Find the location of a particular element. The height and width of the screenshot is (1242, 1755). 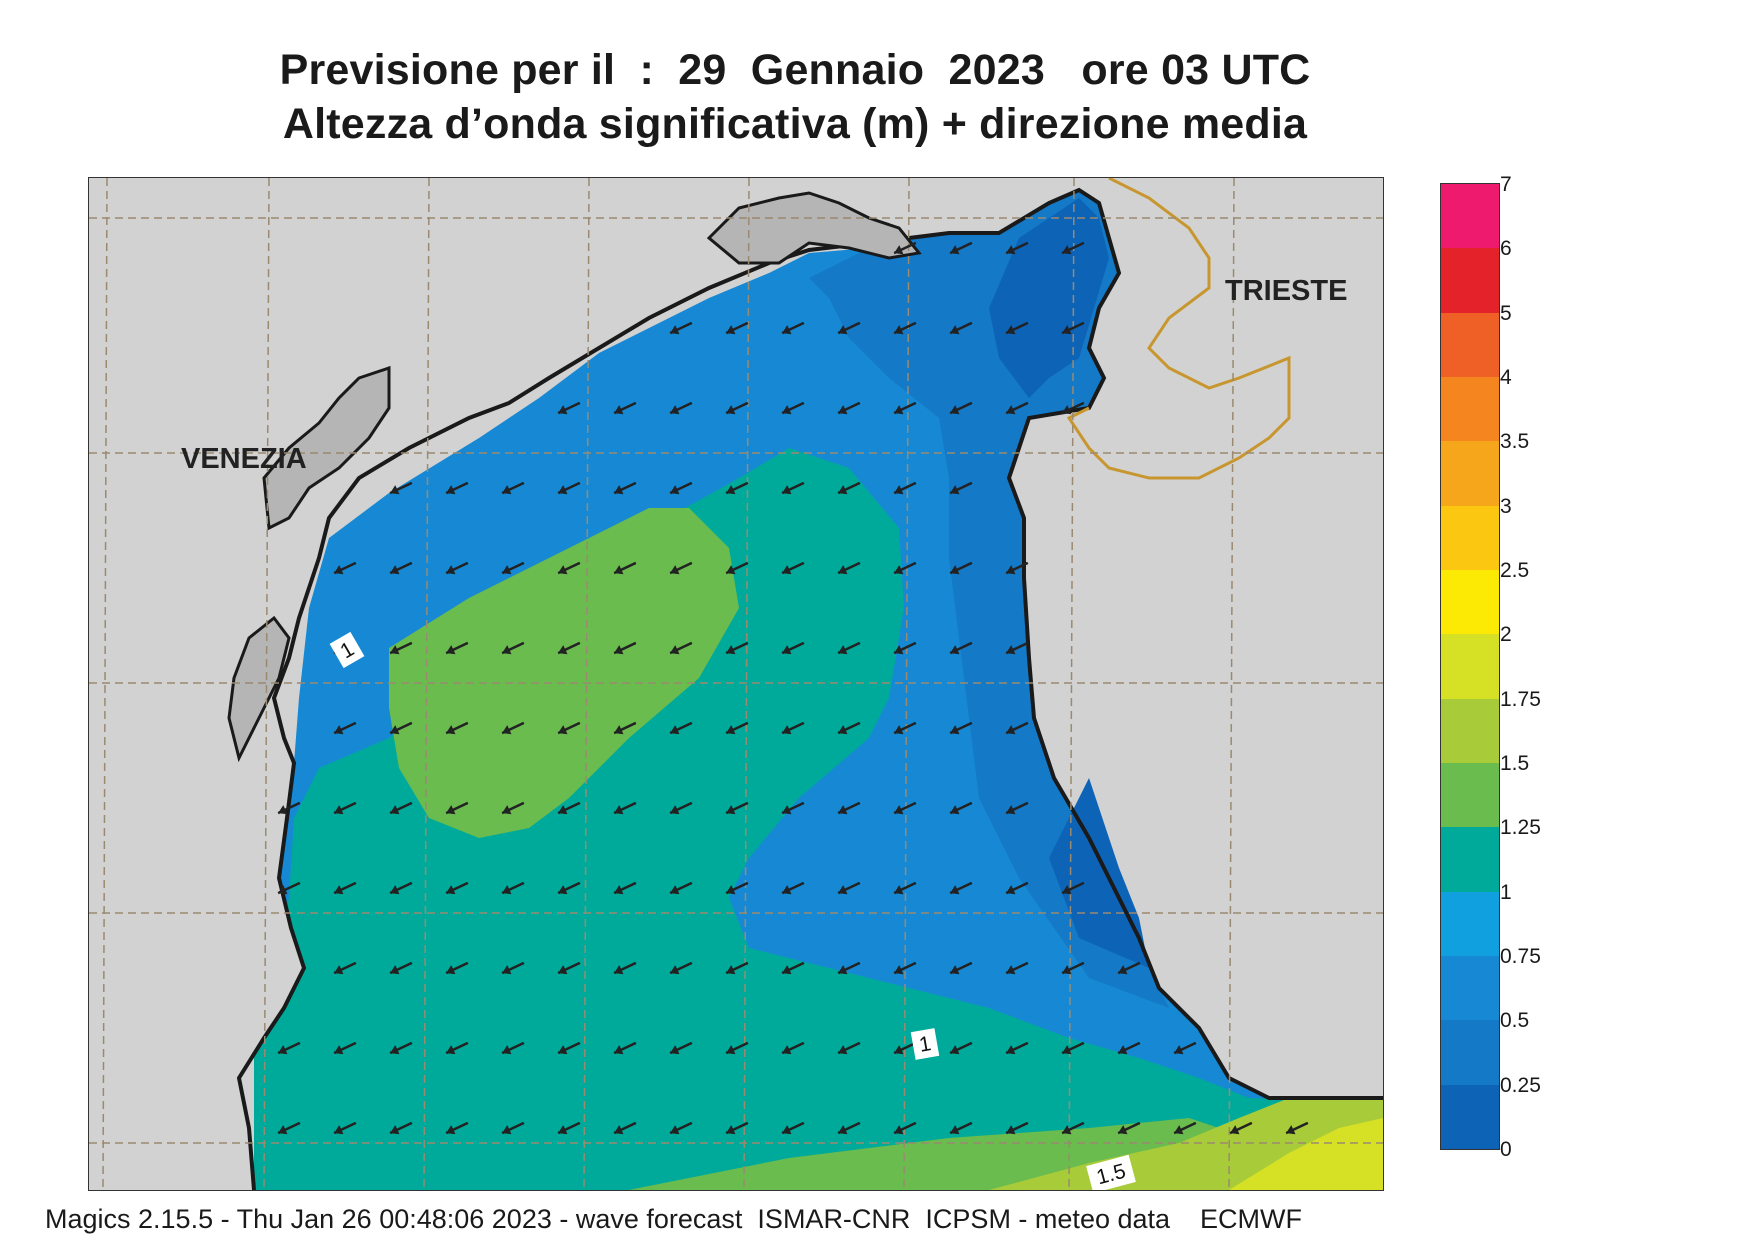

colorbar-tick-label: 0.75 is located at coordinates (1520, 956).